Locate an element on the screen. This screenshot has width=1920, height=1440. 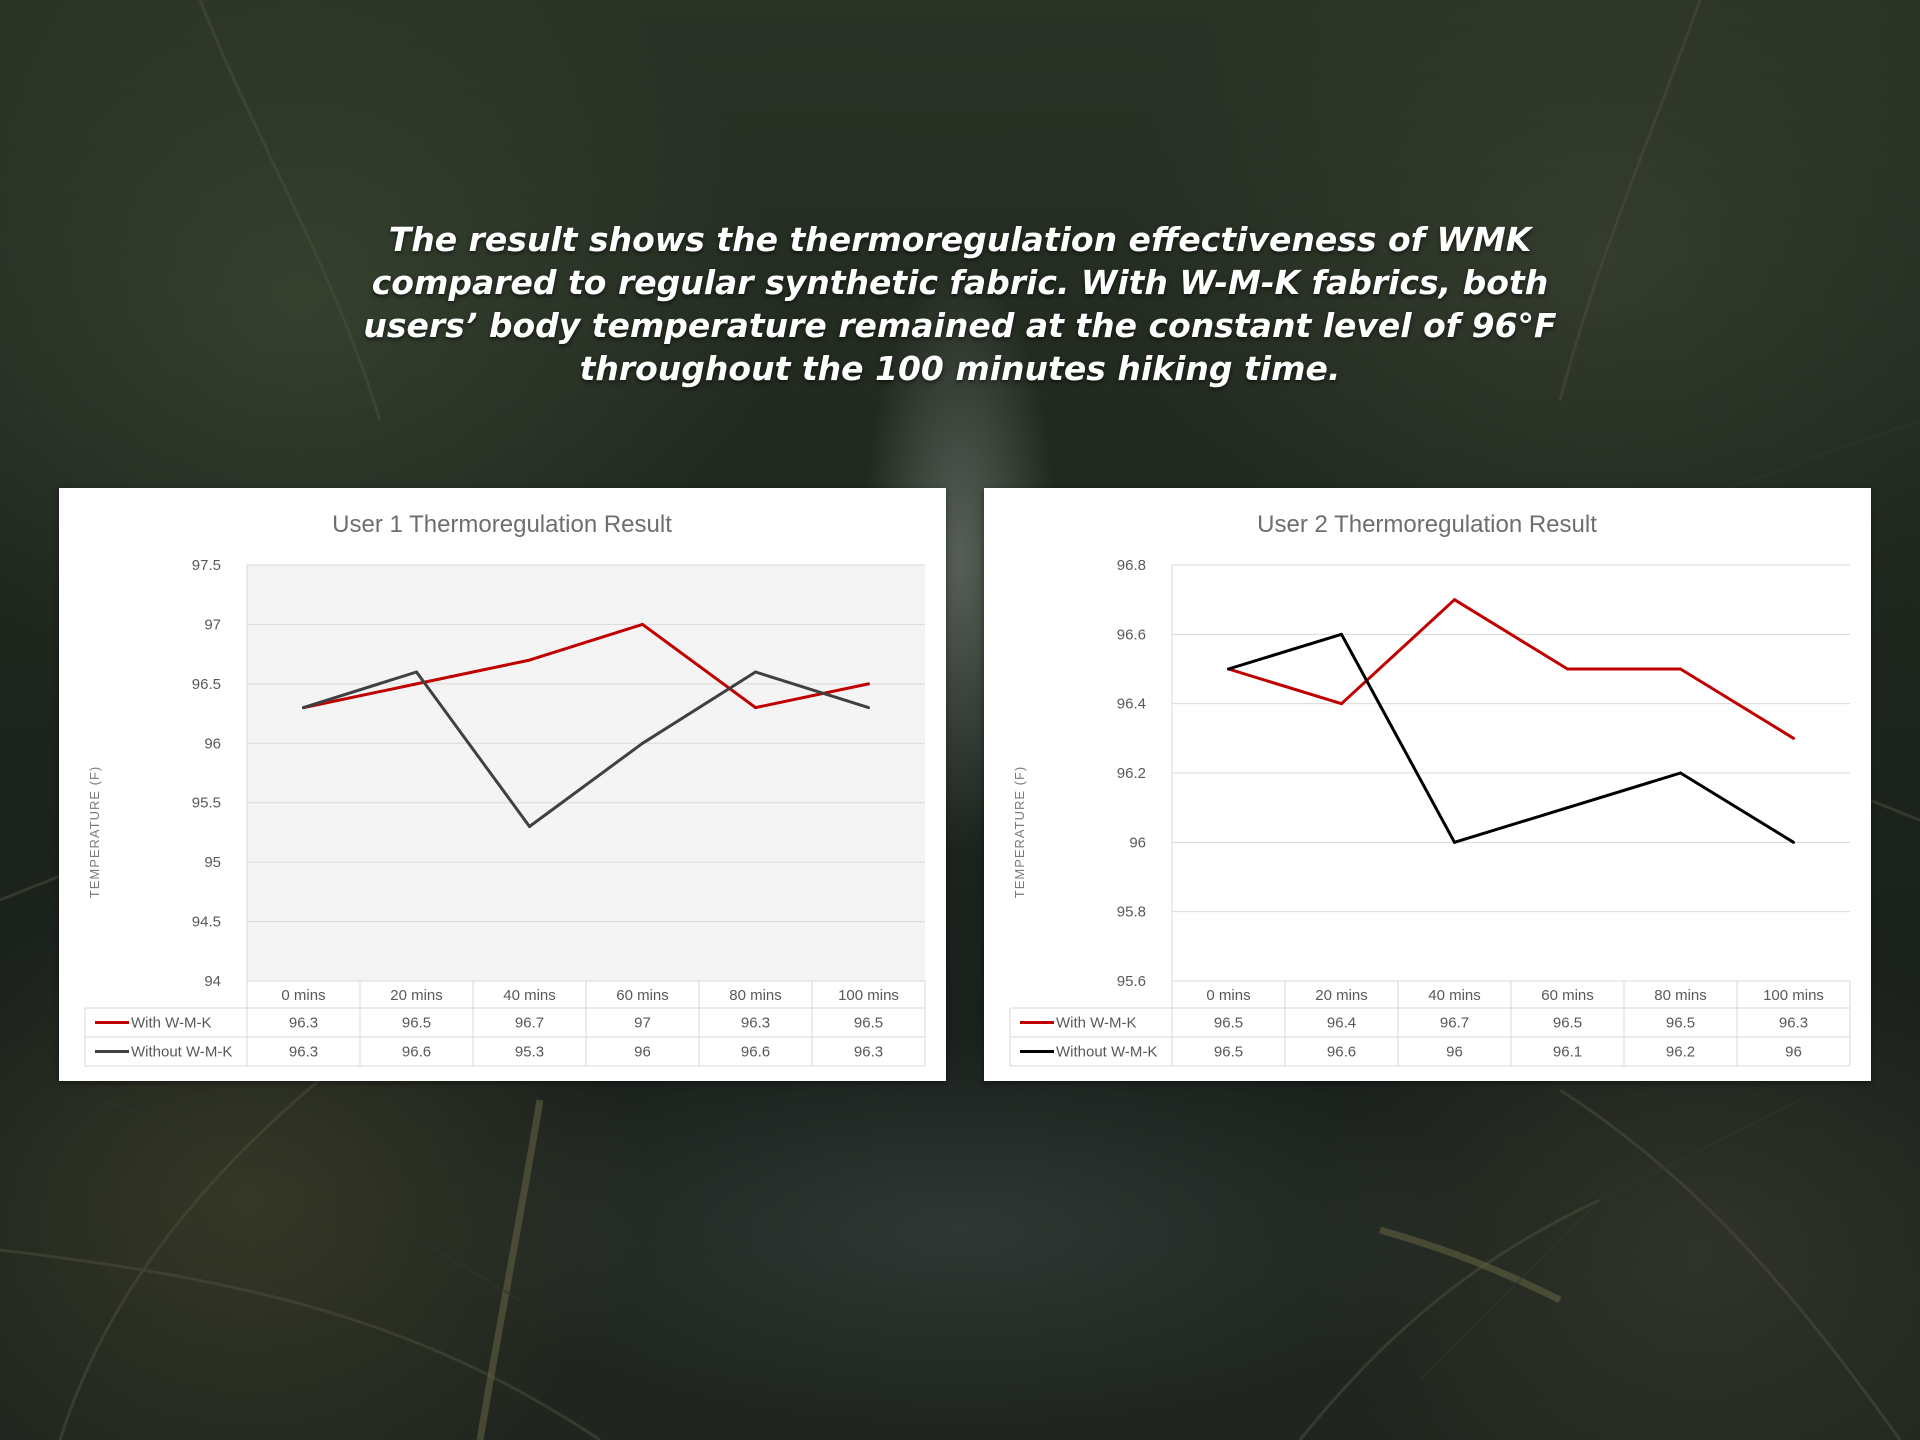
y-tick-label: 95 is located at coordinates (212, 862).